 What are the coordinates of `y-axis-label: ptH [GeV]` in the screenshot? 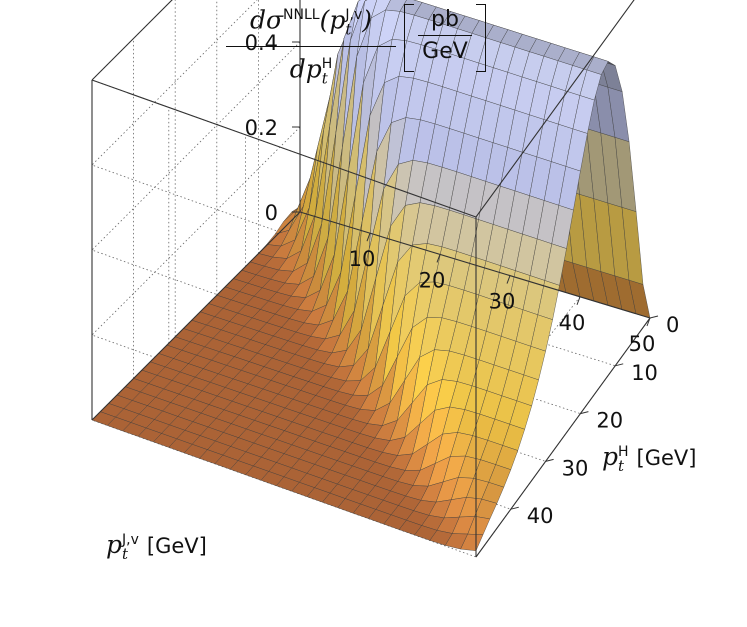 It's located at (649, 458).